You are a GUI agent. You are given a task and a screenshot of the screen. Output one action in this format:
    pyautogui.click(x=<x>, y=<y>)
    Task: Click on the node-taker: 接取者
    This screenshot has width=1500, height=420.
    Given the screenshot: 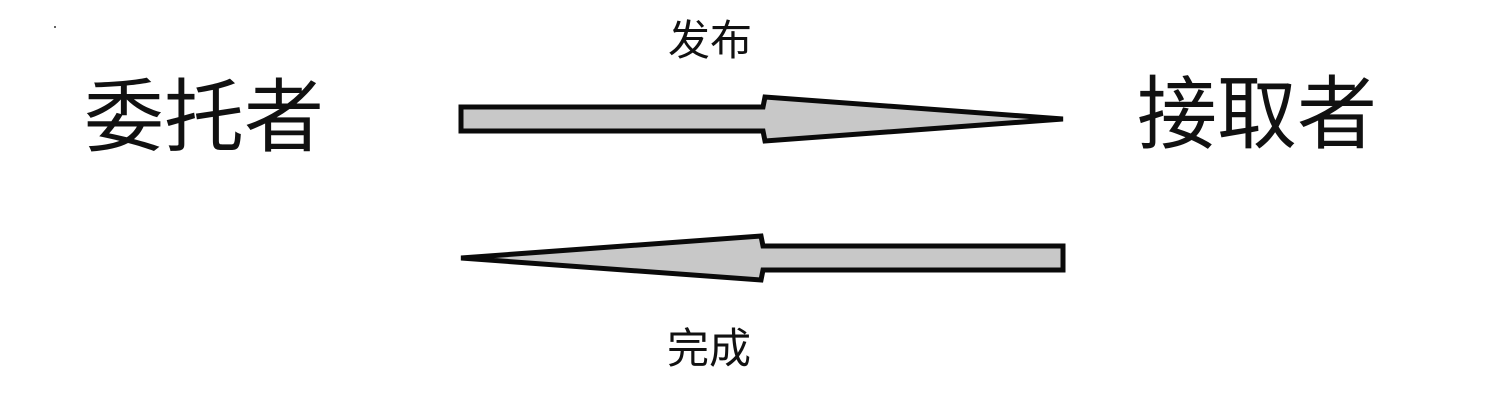 What is the action you would take?
    pyautogui.click(x=1257, y=114)
    